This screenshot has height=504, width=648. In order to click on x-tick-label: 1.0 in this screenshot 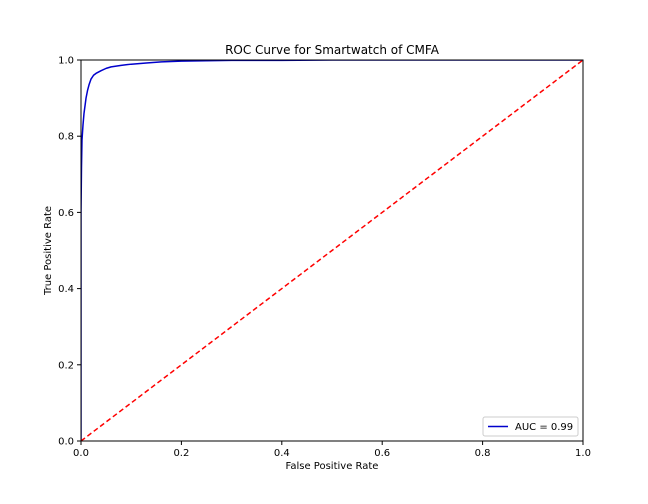, I will do `click(583, 453)`.